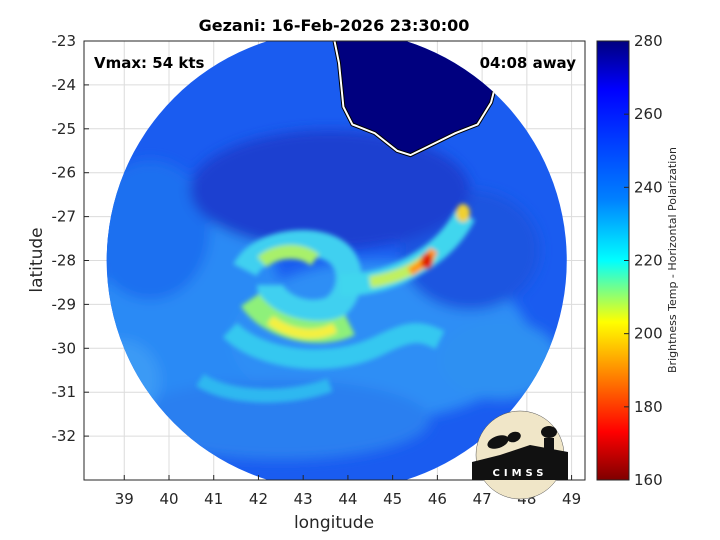 This screenshot has height=540, width=720. I want to click on colorbar-ticks: 160 180 200 220 240 260 280, so click(643, 260).